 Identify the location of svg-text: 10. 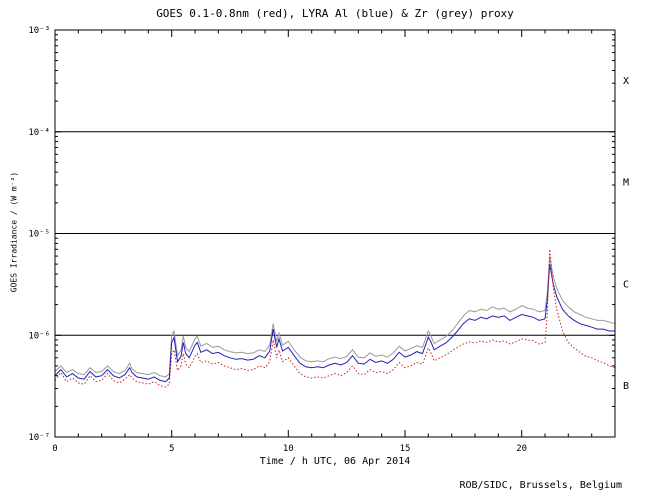
(288, 449).